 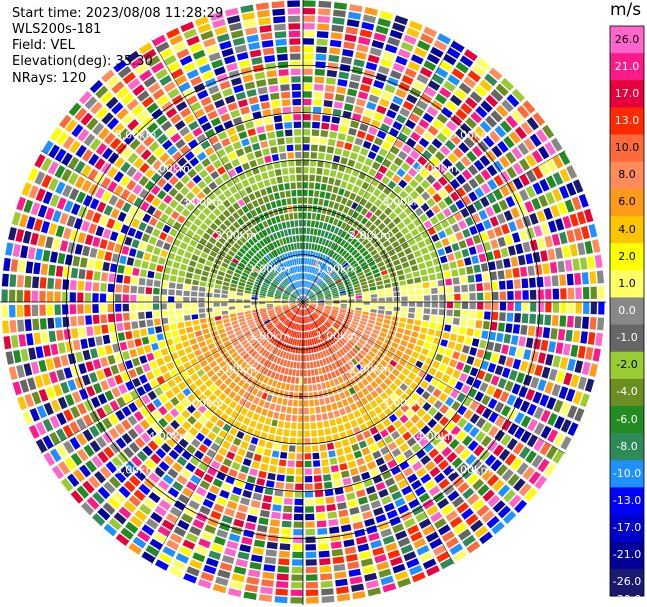 I want to click on ring-label: 4.00km, so click(x=437, y=168).